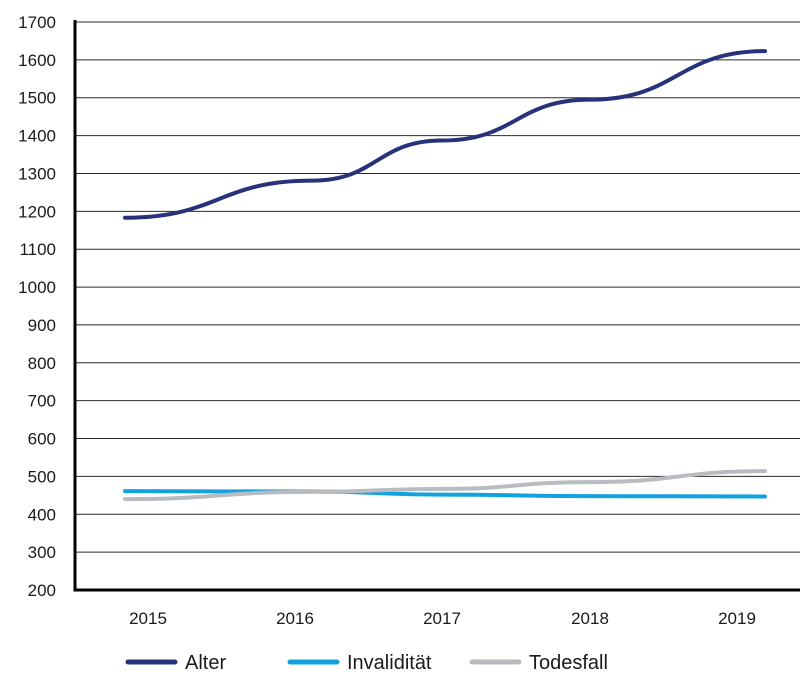 The height and width of the screenshot is (675, 803). I want to click on x-tick-label: 2017, so click(442, 618).